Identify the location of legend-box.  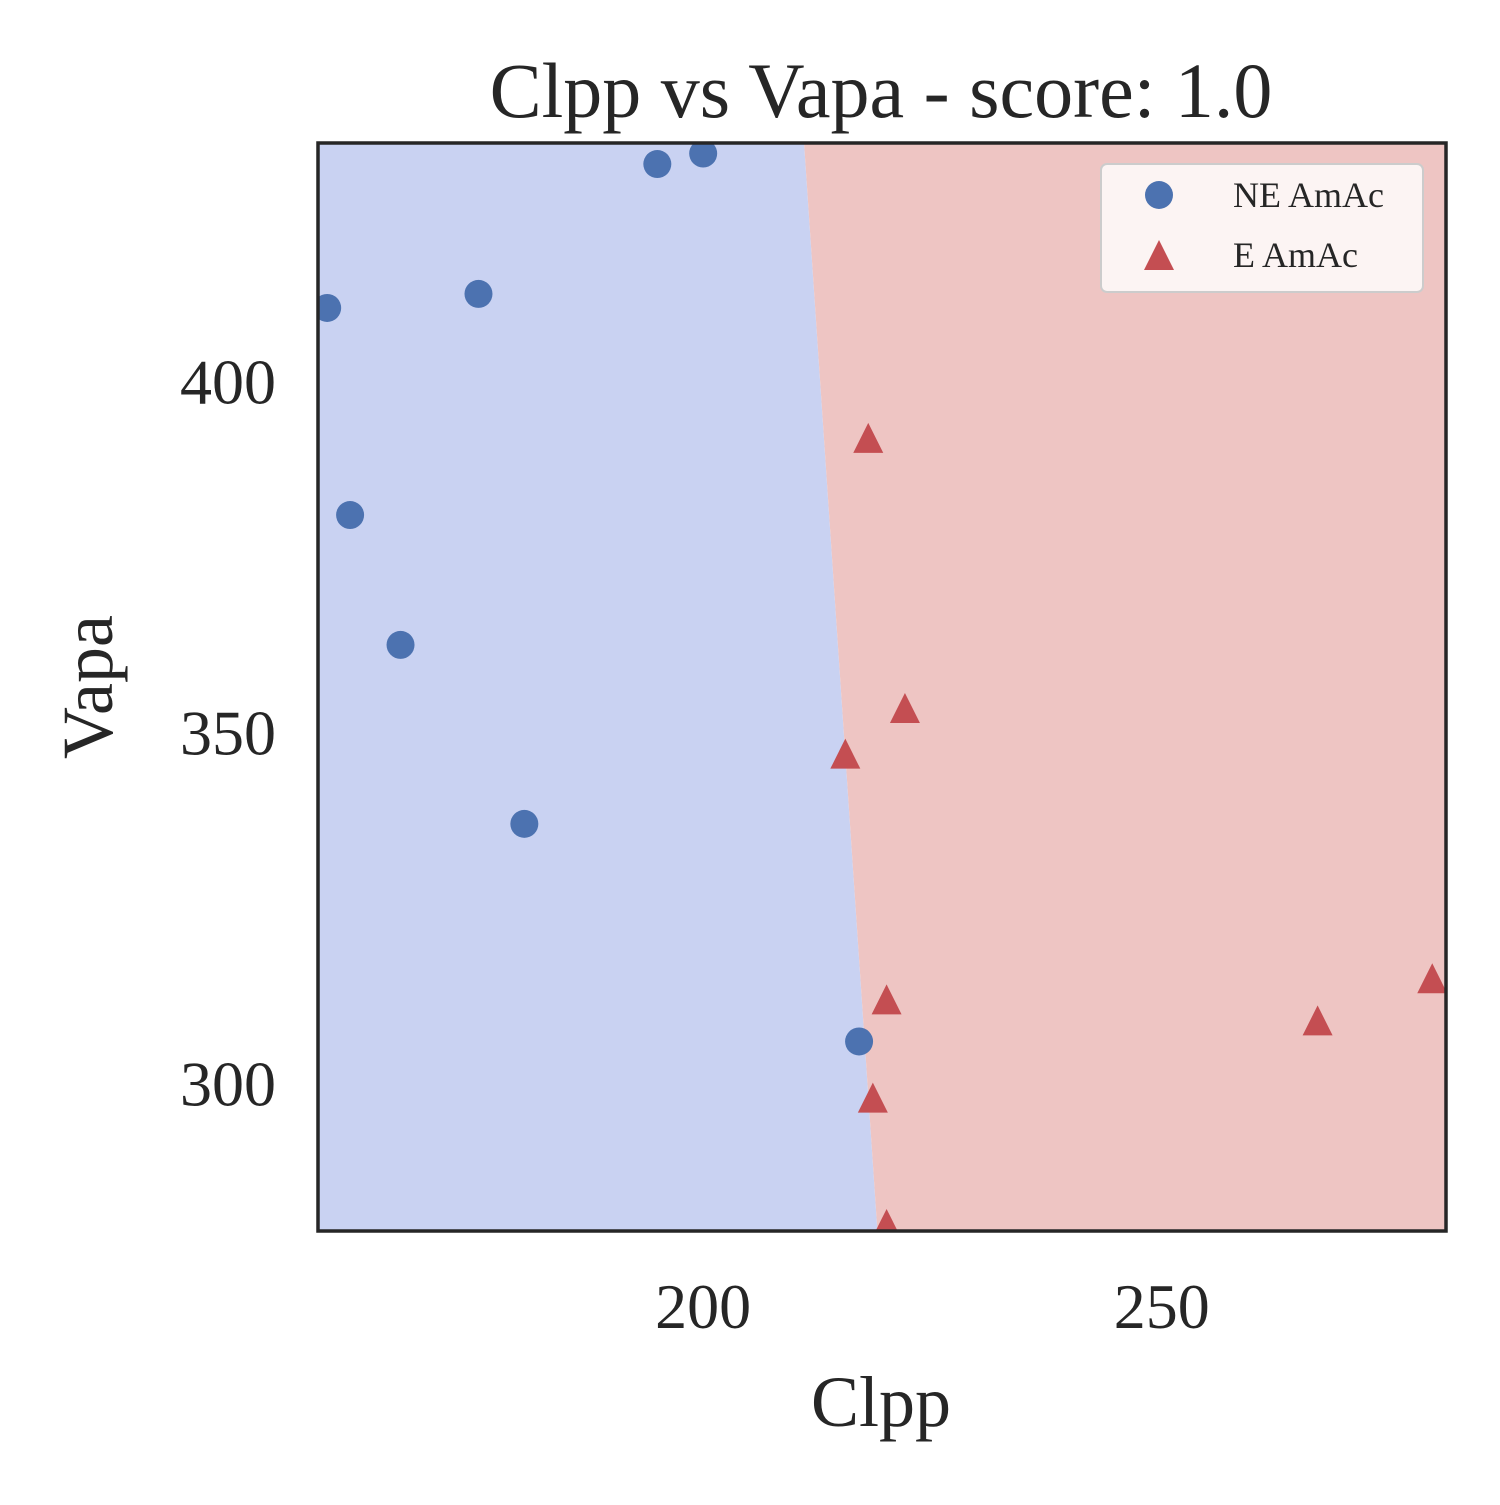
(1262, 228).